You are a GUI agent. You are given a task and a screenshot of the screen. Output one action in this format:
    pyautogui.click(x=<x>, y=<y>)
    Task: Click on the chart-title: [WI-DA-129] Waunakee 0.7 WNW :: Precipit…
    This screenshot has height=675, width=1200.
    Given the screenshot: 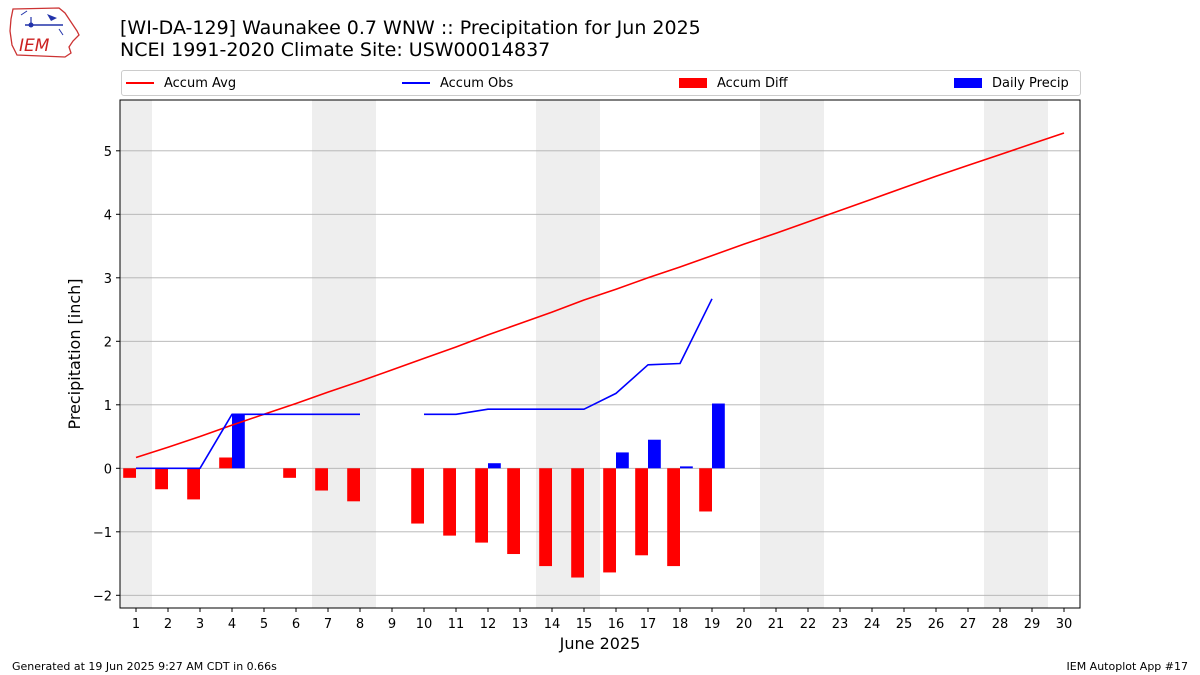 What is the action you would take?
    pyautogui.click(x=410, y=39)
    